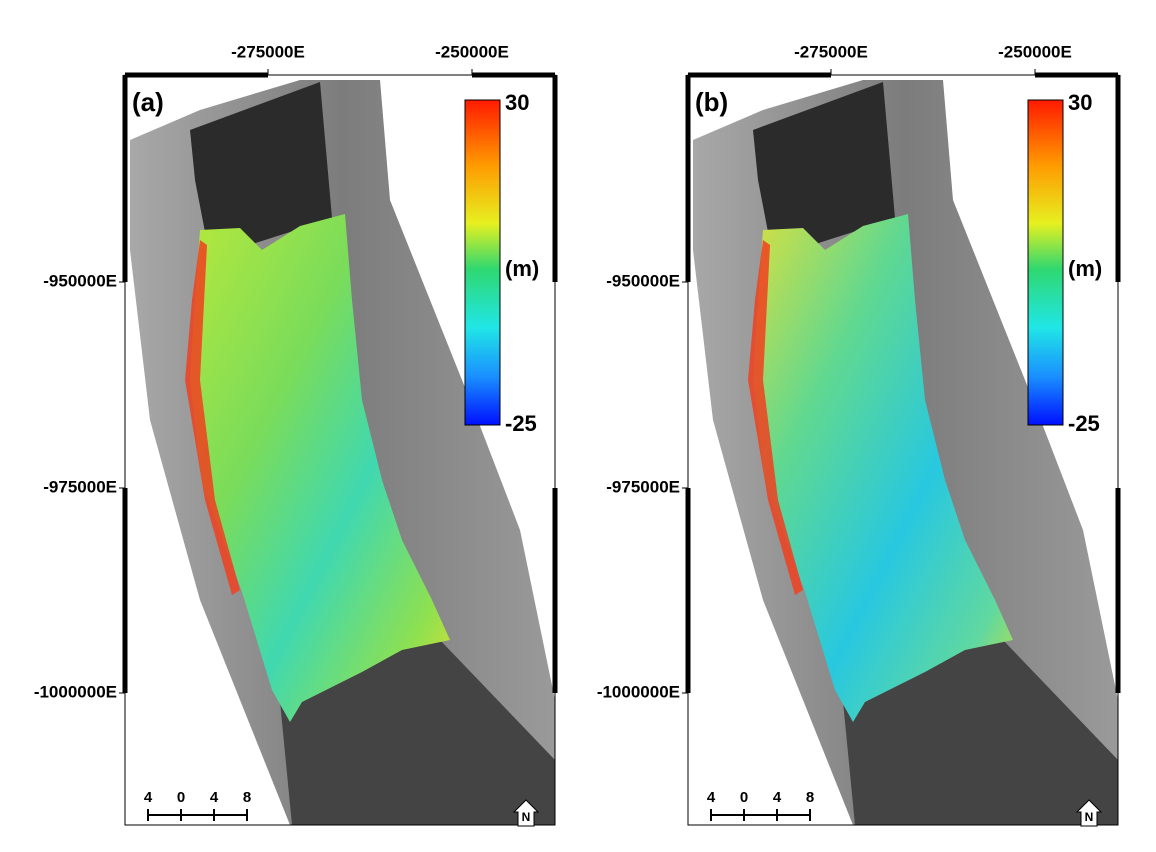 This screenshot has height=852, width=1156. I want to click on panel-label: (b), so click(711, 102).